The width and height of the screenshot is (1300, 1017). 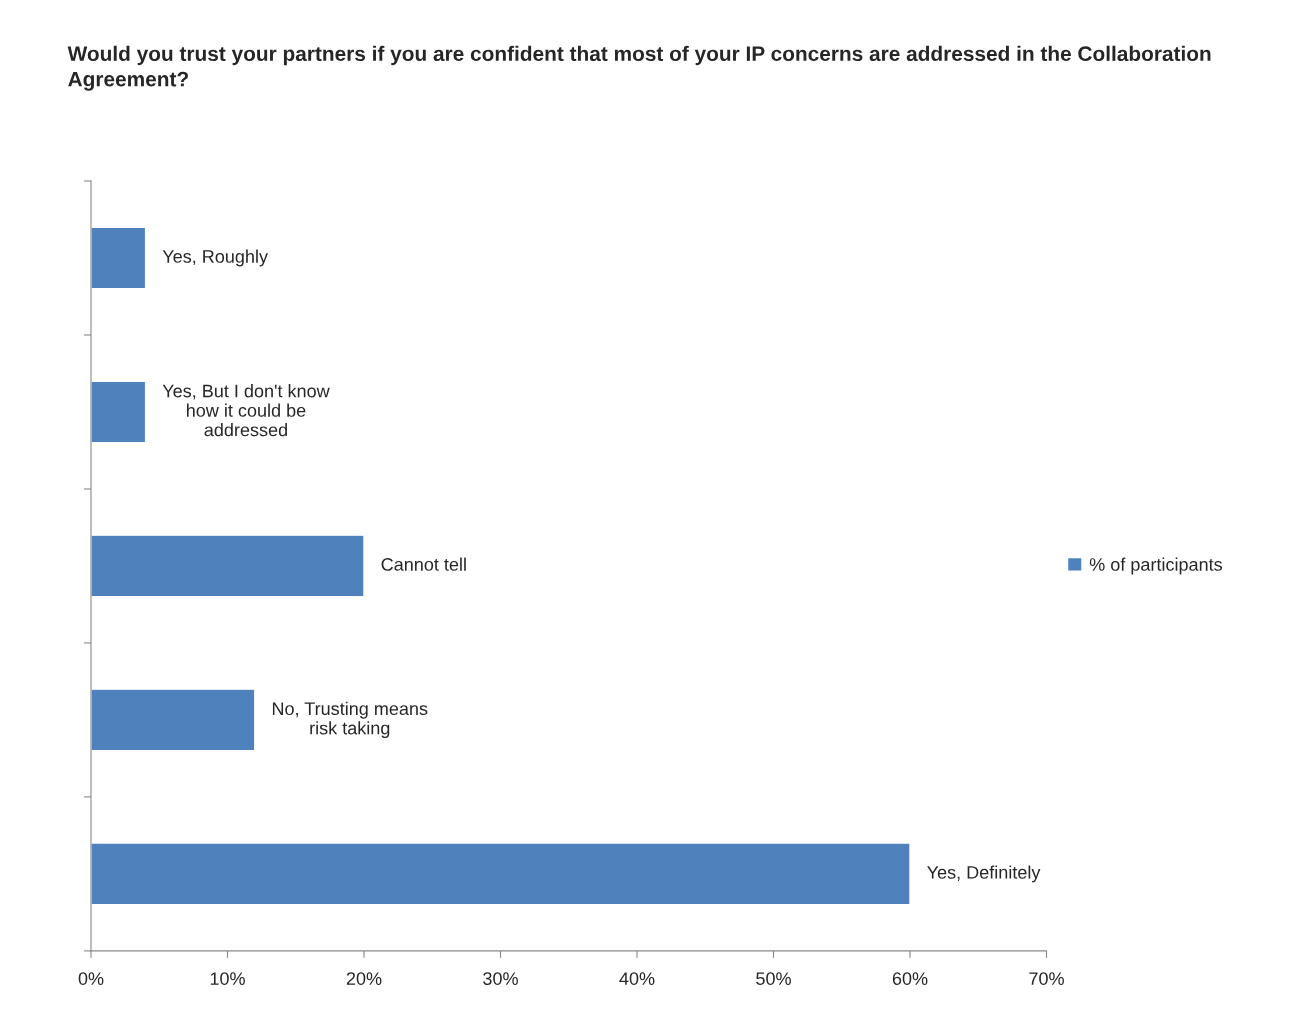 I want to click on x-tick-label: 50%, so click(x=773, y=978).